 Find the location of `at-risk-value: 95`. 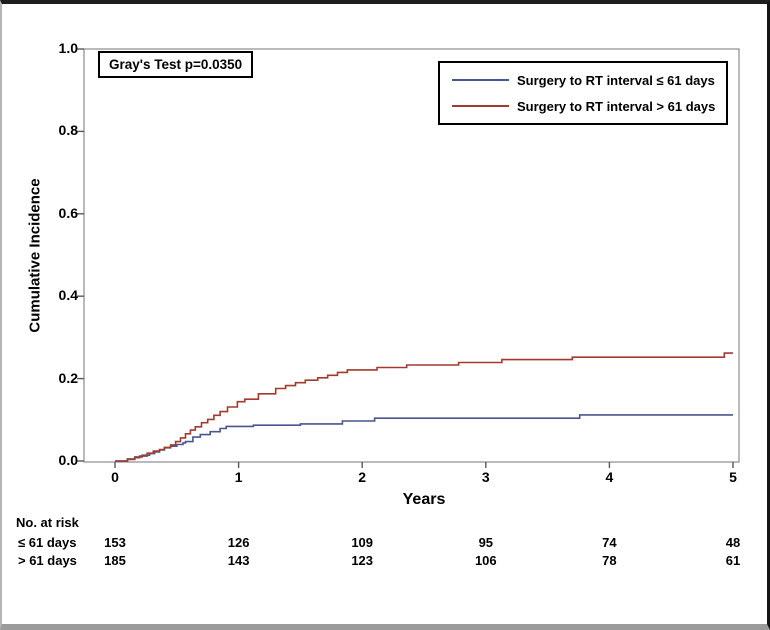

at-risk-value: 95 is located at coordinates (486, 542).